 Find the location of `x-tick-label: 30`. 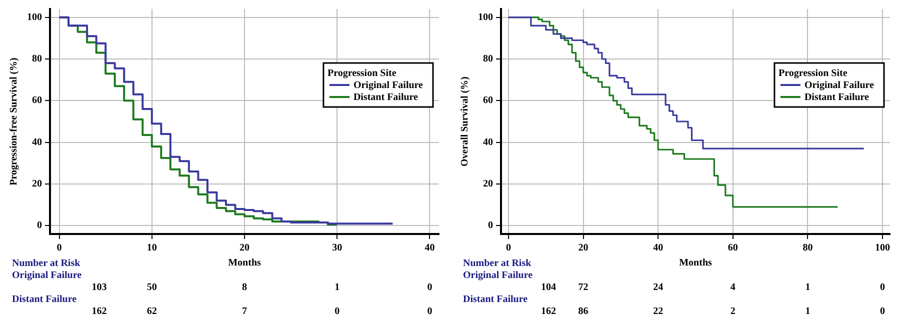

x-tick-label: 30 is located at coordinates (337, 248).